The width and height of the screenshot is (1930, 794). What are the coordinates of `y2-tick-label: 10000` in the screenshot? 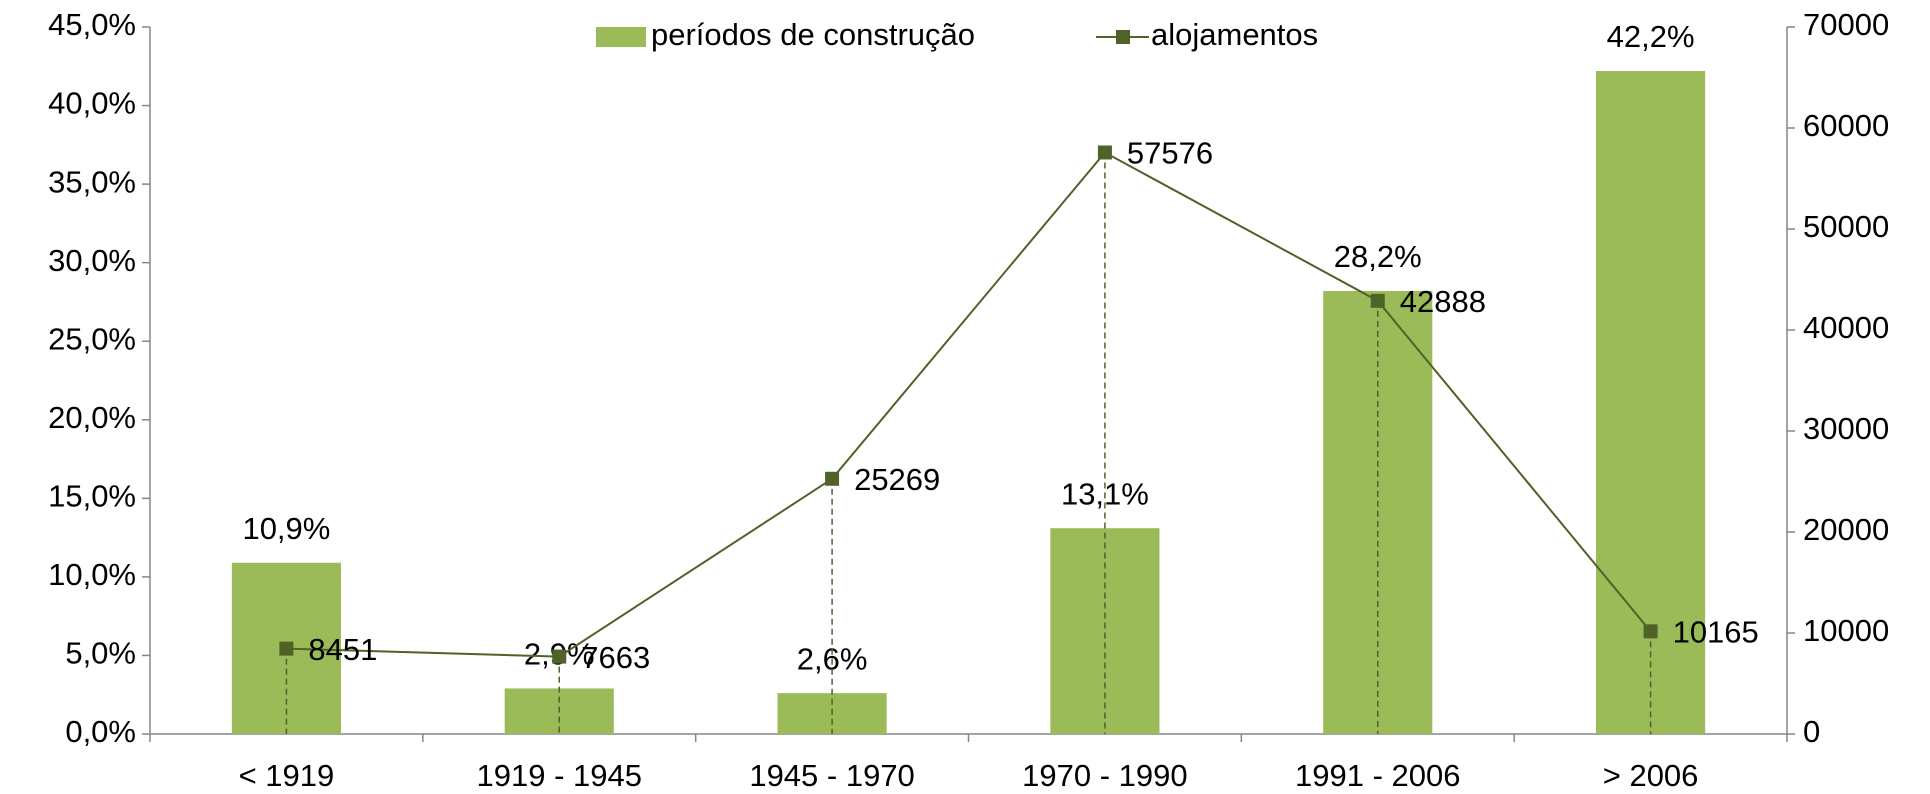 It's located at (1846, 630).